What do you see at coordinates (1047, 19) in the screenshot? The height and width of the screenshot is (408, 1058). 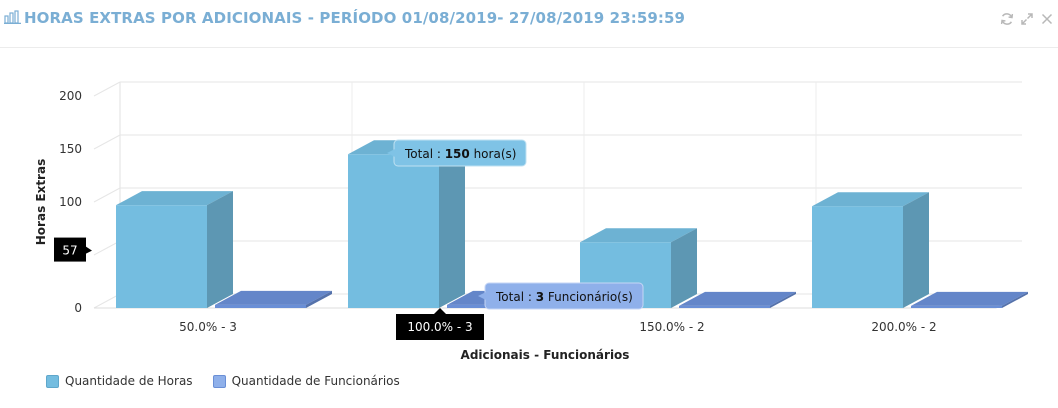 I see `close-icon` at bounding box center [1047, 19].